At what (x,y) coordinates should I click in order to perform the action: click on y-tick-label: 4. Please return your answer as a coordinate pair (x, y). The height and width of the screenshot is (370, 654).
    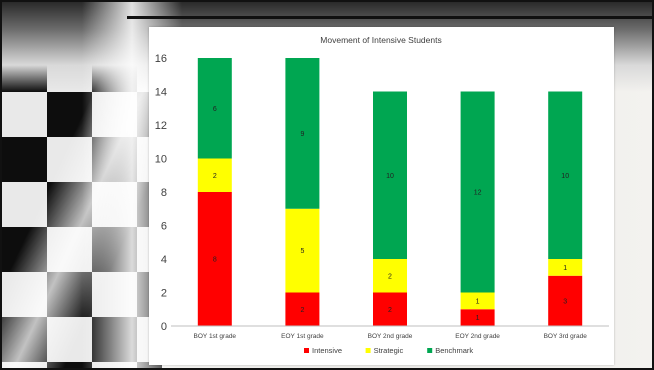
    Looking at the image, I should click on (164, 260).